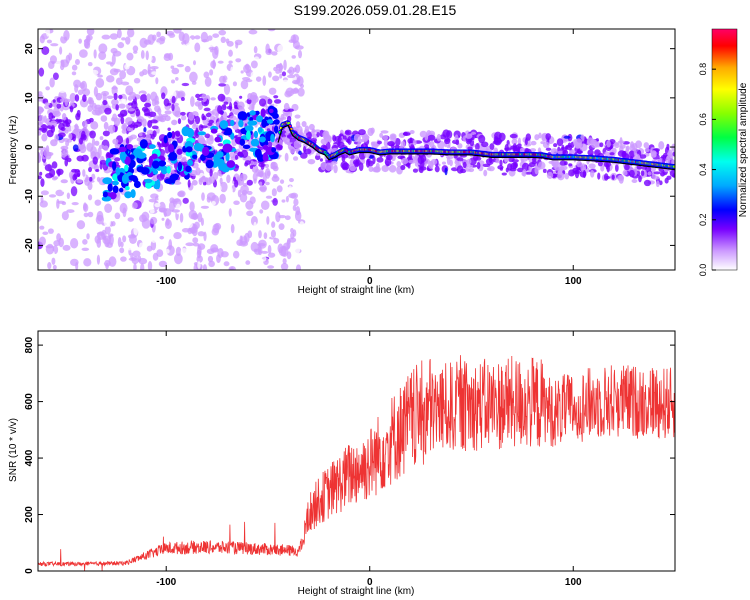 The image size is (750, 600). Describe the element at coordinates (29, 147) in the screenshot. I see `spectrogram-y-tick-label: 0` at that location.